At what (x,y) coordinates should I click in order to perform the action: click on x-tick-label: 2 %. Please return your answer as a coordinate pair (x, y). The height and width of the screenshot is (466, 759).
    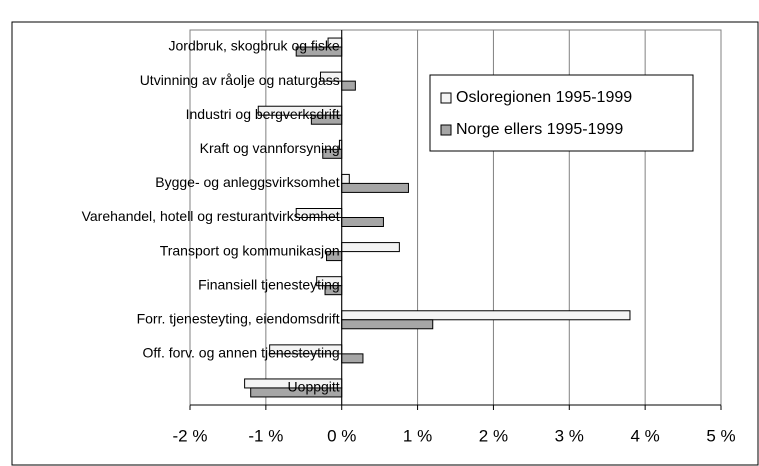
    Looking at the image, I should click on (493, 435).